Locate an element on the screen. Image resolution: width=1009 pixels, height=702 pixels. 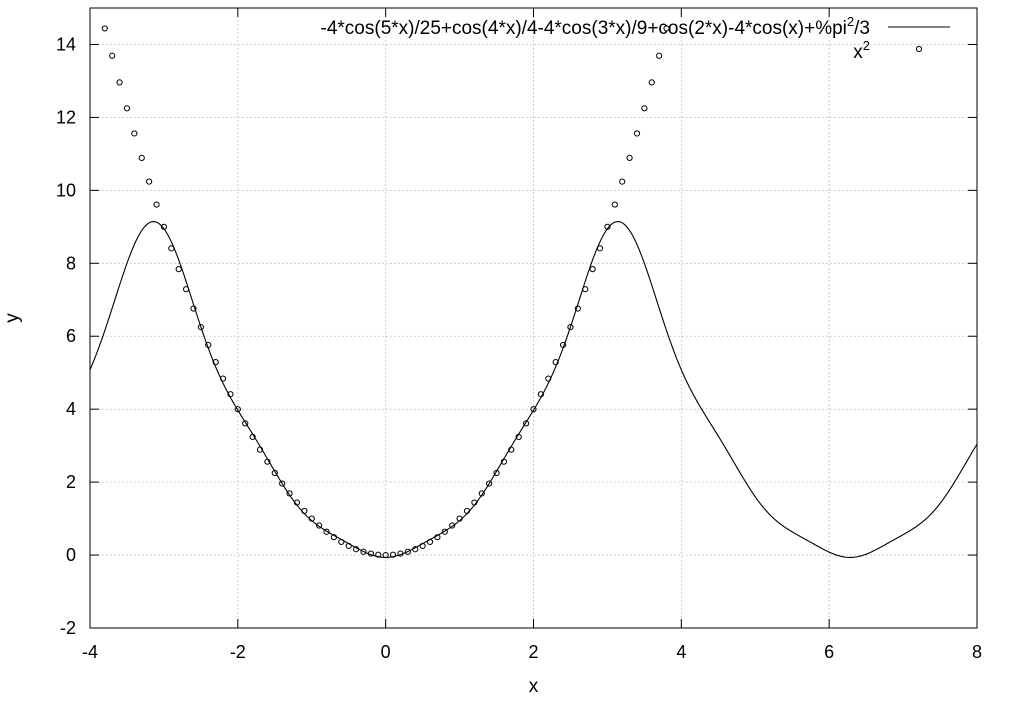
x-tick-label: 4 is located at coordinates (681, 652).